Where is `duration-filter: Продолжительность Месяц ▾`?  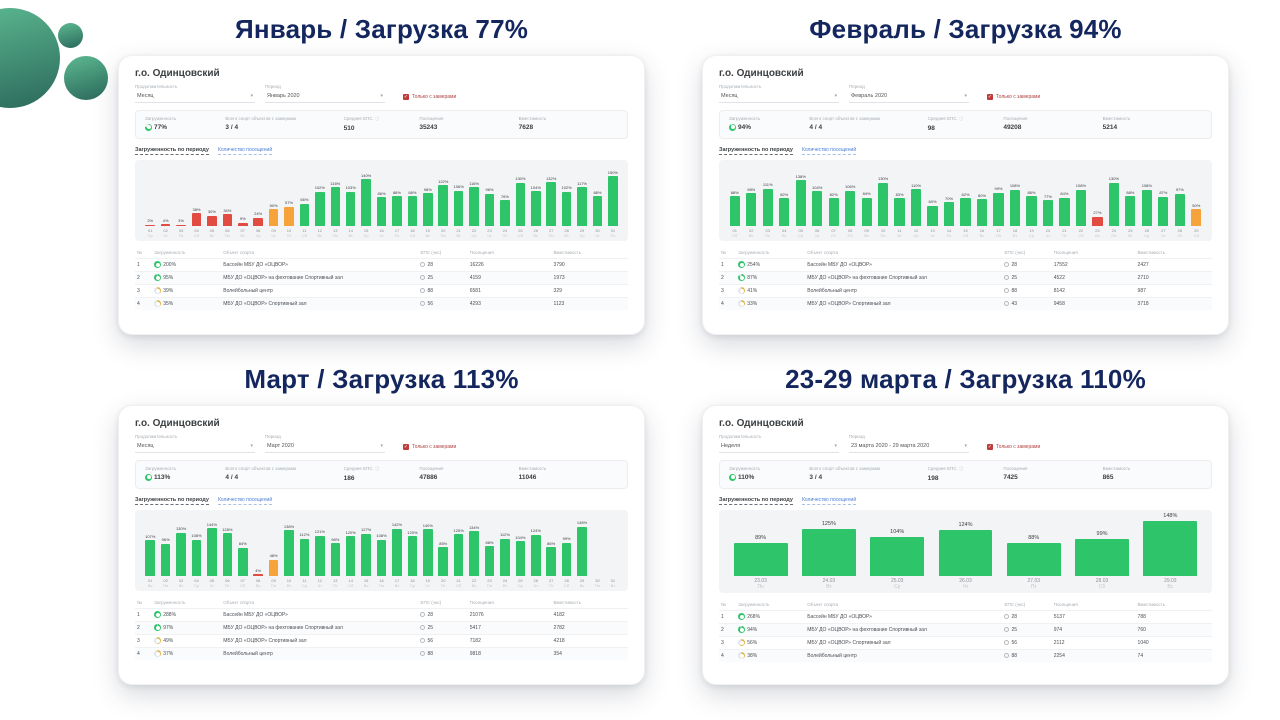 duration-filter: Продолжительность Месяц ▾ is located at coordinates (195, 443).